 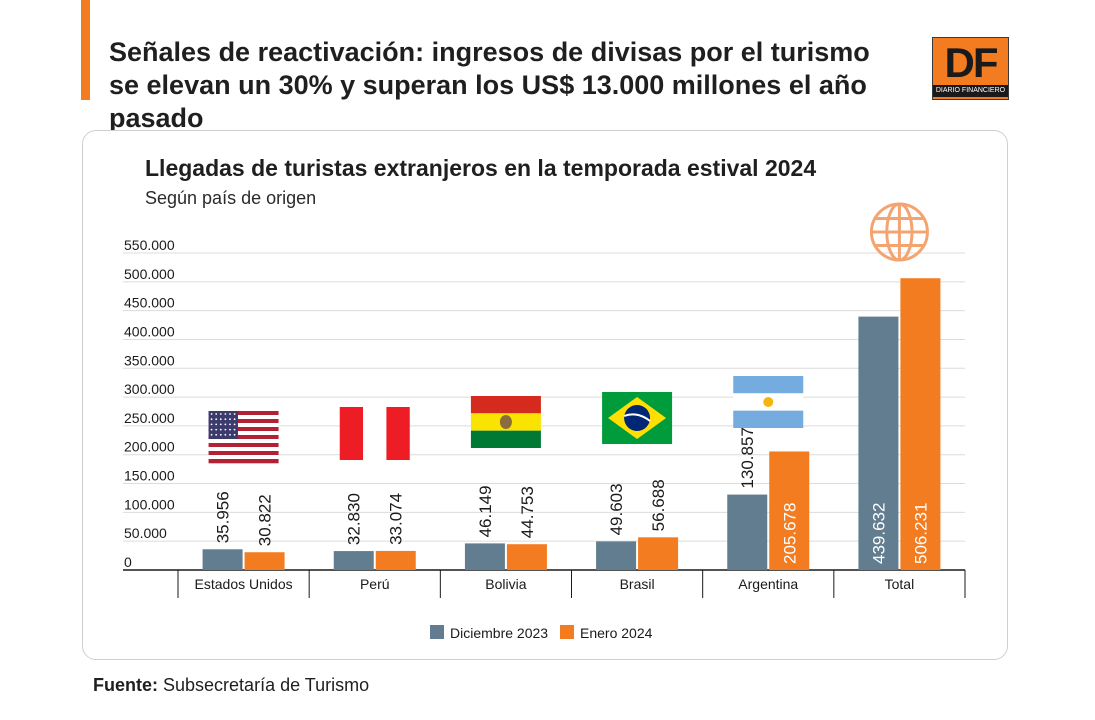 What do you see at coordinates (616, 509) in the screenshot?
I see `data-label: 49.603` at bounding box center [616, 509].